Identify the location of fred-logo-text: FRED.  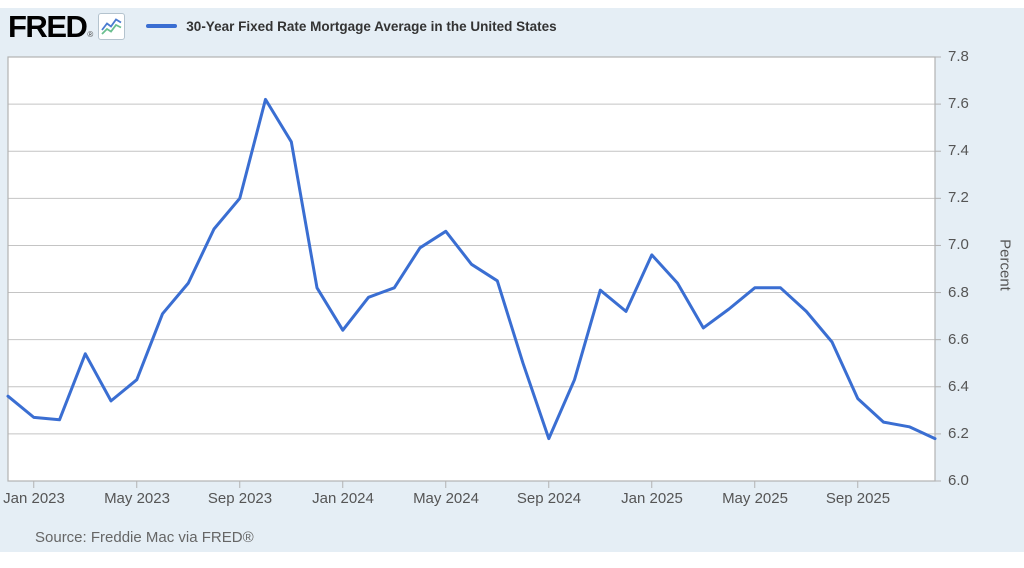
(48, 26).